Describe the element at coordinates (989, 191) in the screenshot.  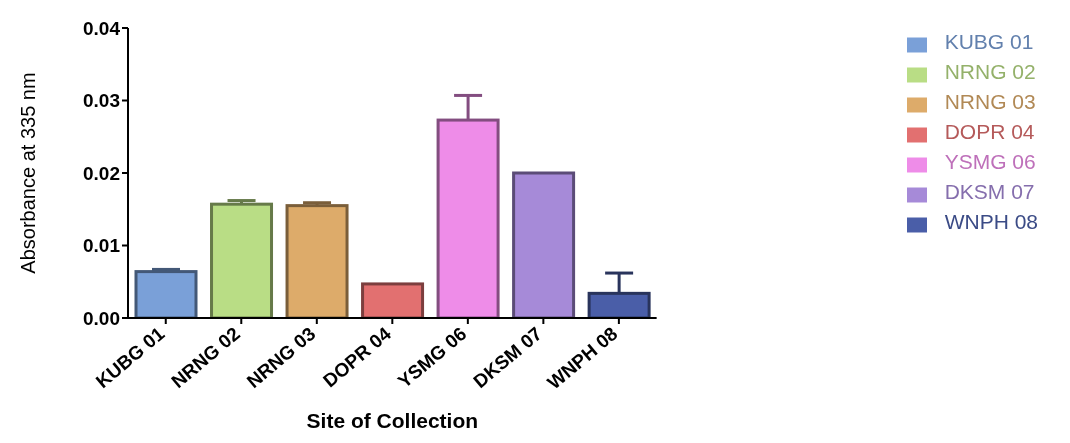
I see `legend-label: DKSM 07` at that location.